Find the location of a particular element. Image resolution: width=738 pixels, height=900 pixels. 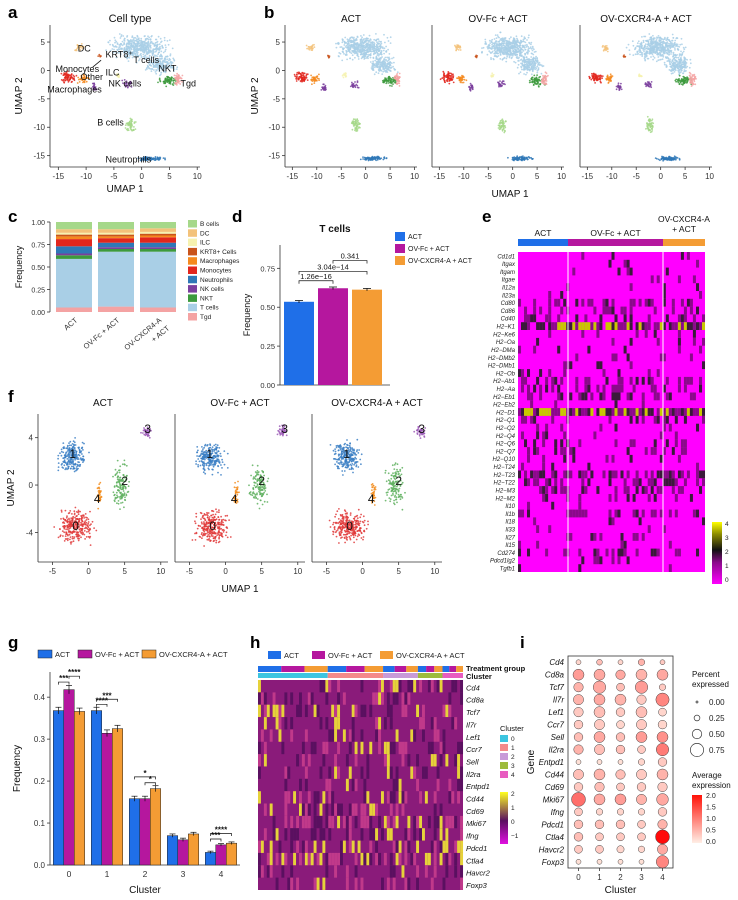

x-tick-label: OV-Fc + ACT is located at coordinates (101, 333).